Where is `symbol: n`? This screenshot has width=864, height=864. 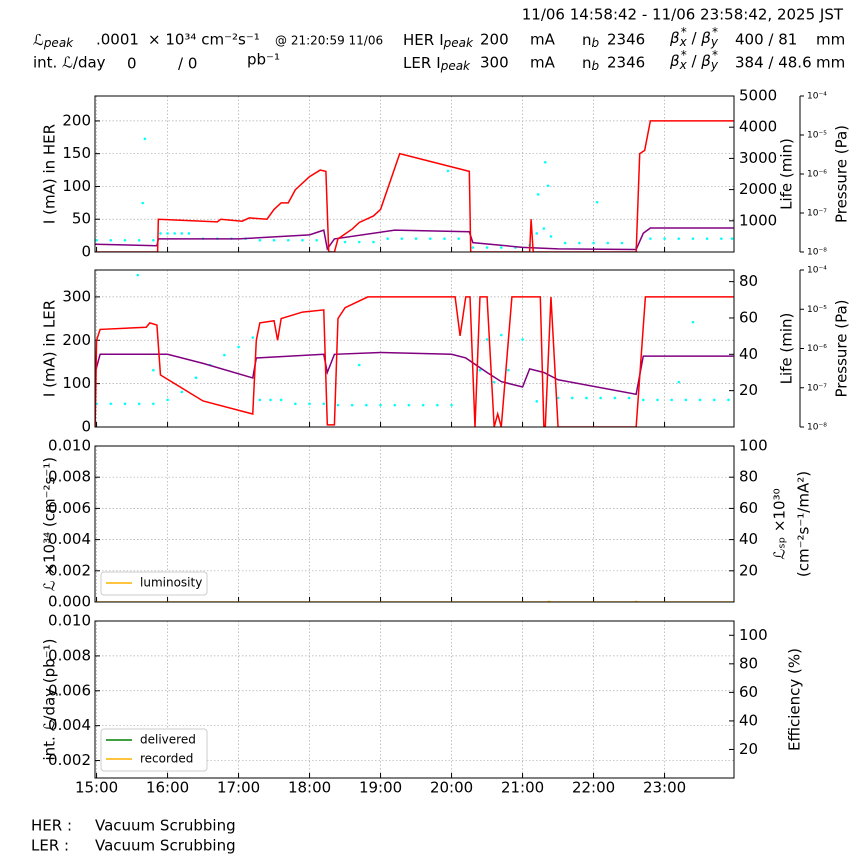
symbol: n is located at coordinates (587, 40).